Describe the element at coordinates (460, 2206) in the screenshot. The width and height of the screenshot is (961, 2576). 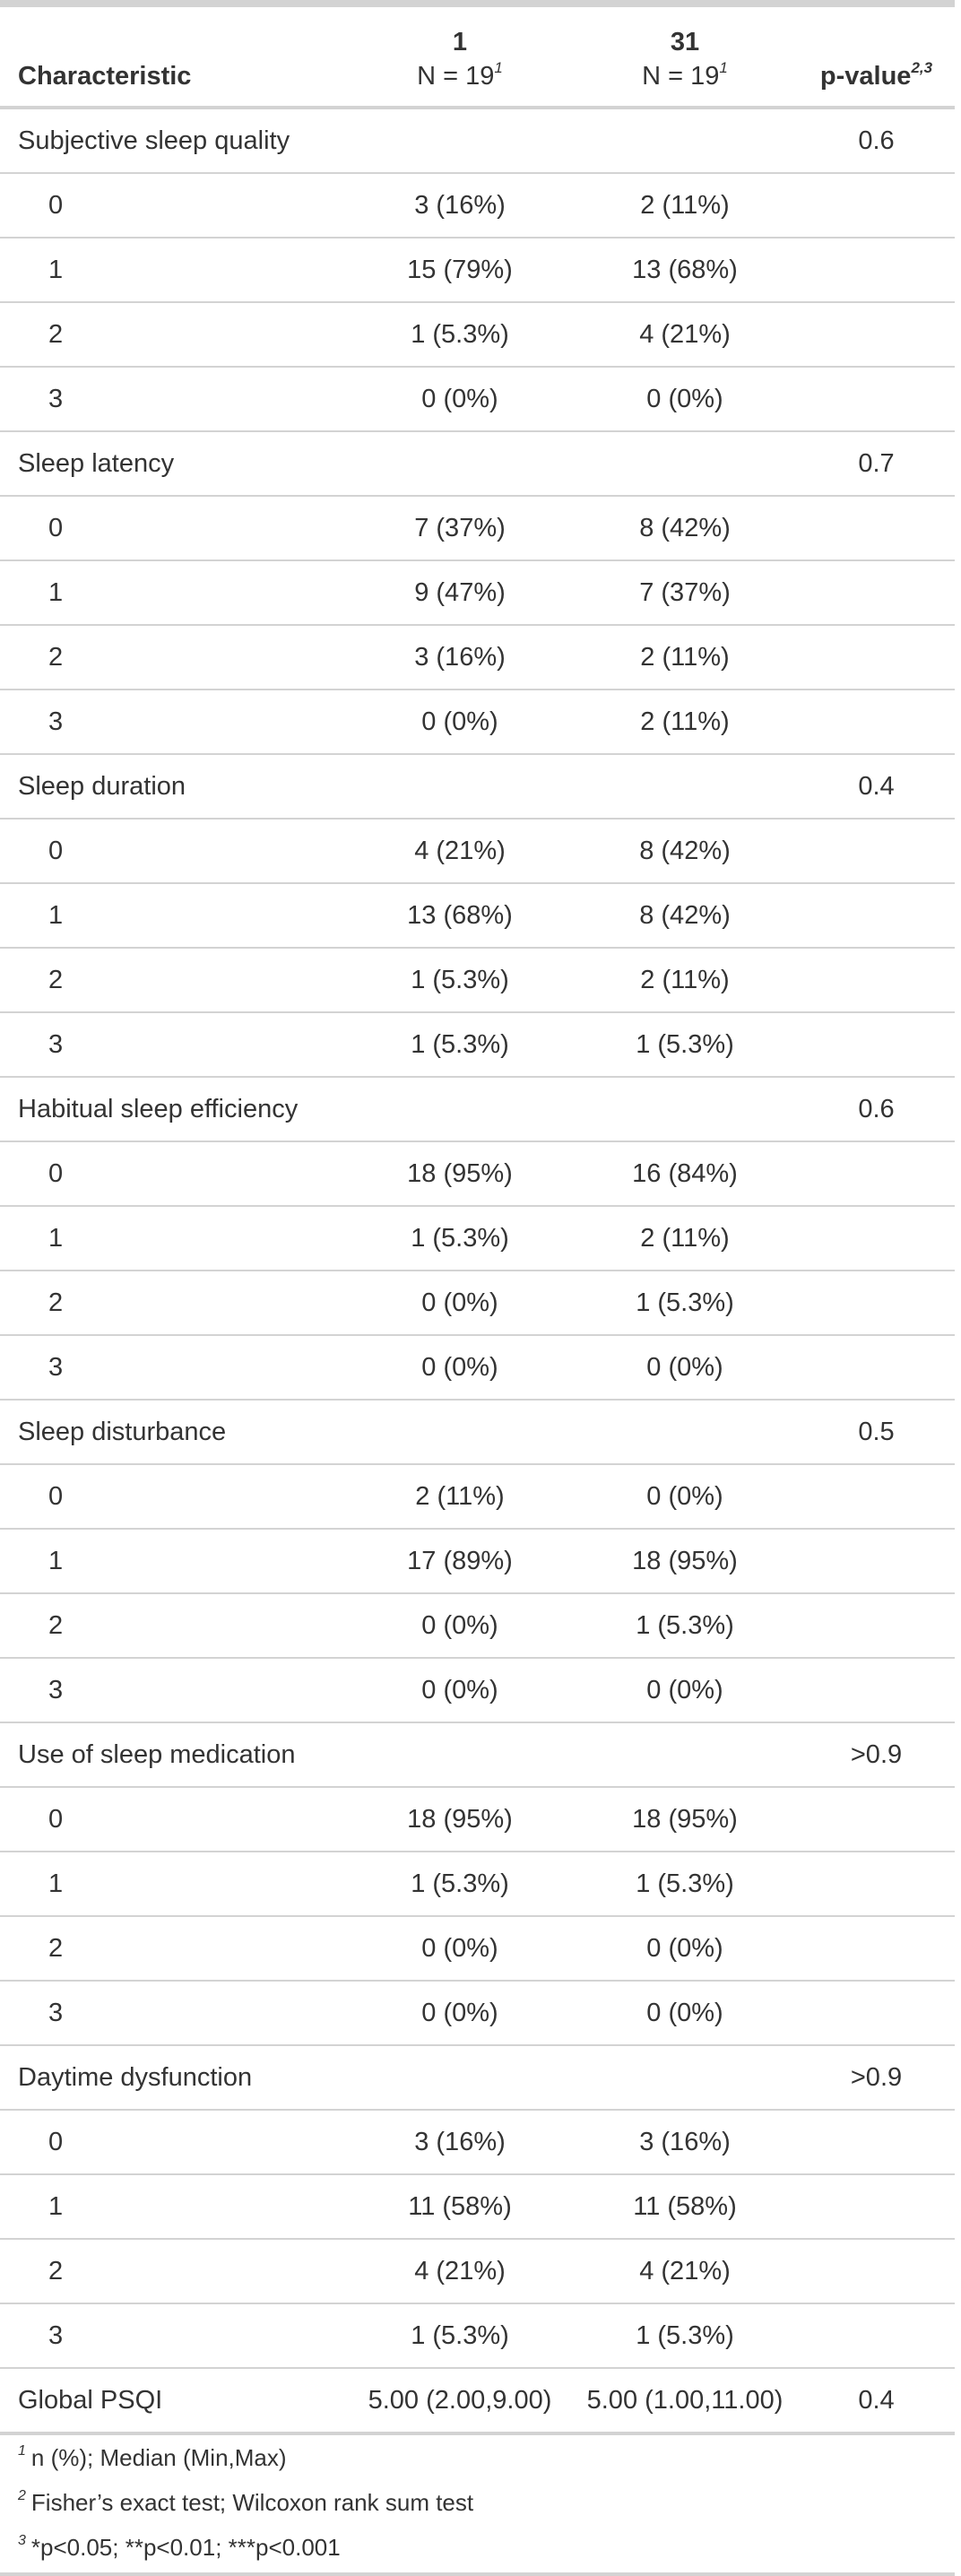
I see `group-1-value: 11 (58%)` at that location.